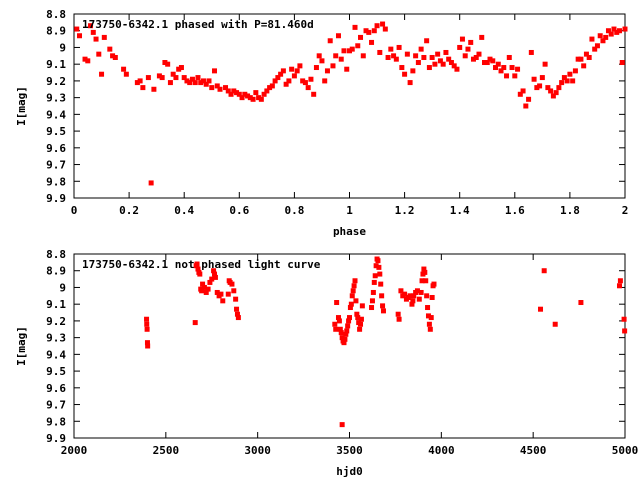  What do you see at coordinates (257, 450) in the screenshot?
I see `x-tick-label: 3000` at bounding box center [257, 450].